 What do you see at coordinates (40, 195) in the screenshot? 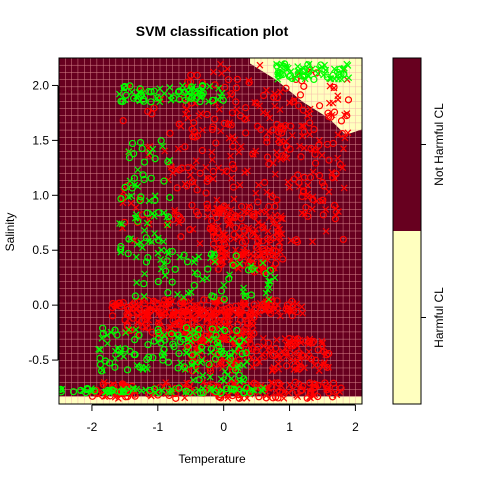
I see `y-tick-label: 1.0` at bounding box center [40, 195].